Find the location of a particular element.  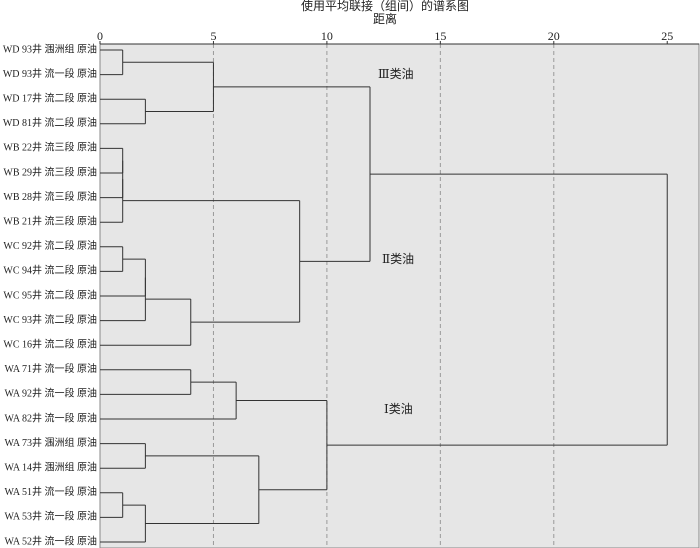

x-tick-label: 5 is located at coordinates (213, 36).